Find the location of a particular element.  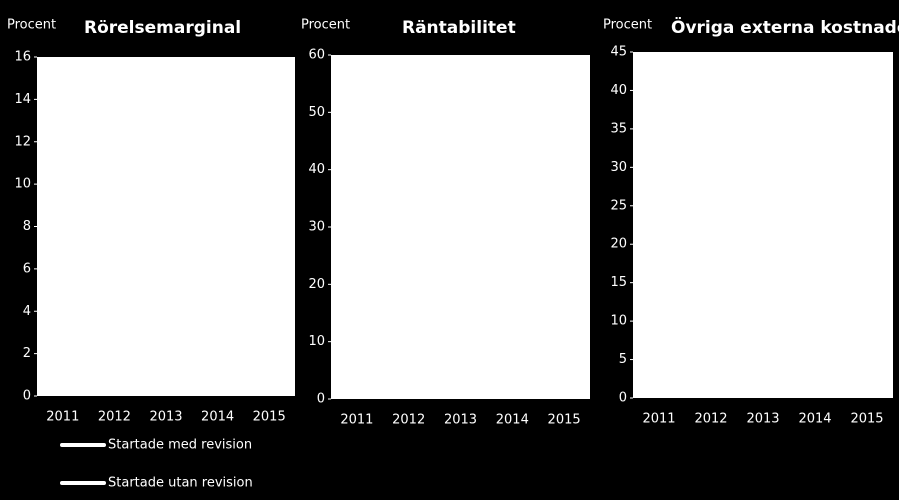

y-tick-label: 2 is located at coordinates (27, 353).